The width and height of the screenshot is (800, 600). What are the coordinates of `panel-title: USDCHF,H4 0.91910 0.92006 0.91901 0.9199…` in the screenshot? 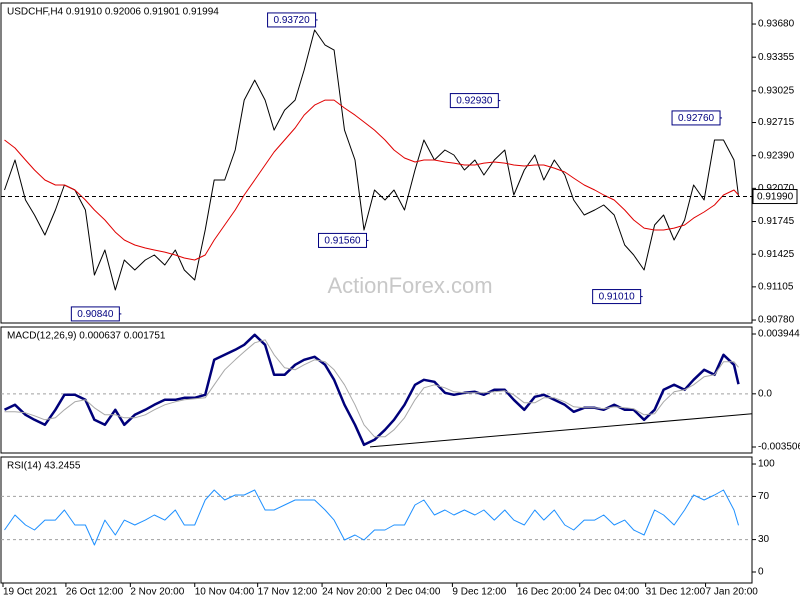 It's located at (113, 12).